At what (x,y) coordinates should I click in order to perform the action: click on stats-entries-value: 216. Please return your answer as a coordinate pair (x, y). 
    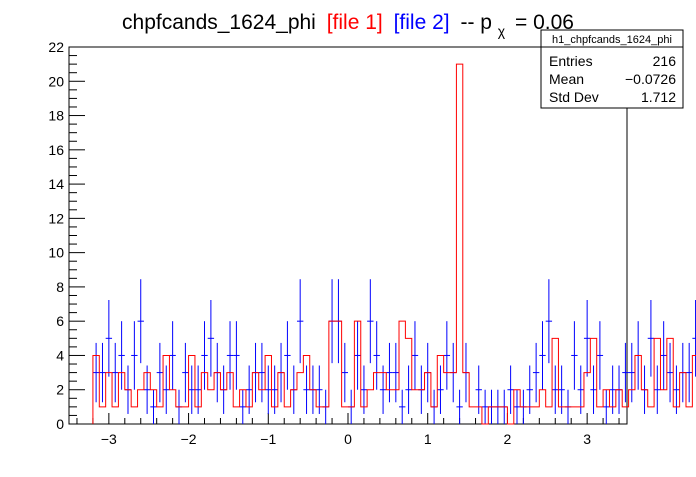
    Looking at the image, I should click on (665, 61).